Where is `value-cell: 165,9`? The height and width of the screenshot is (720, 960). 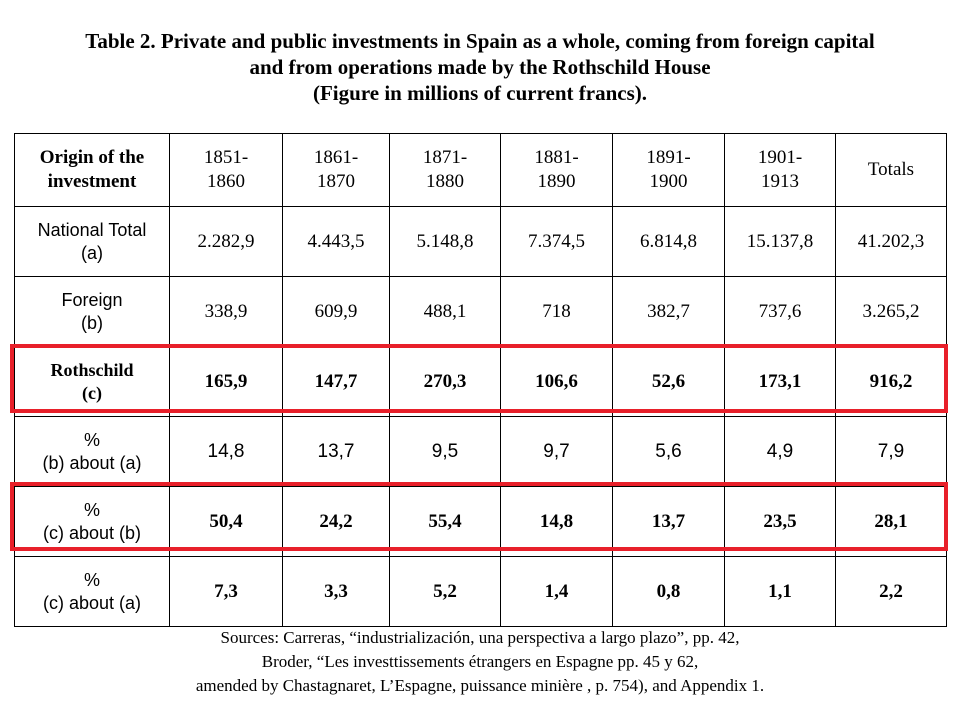 value-cell: 165,9 is located at coordinates (226, 381).